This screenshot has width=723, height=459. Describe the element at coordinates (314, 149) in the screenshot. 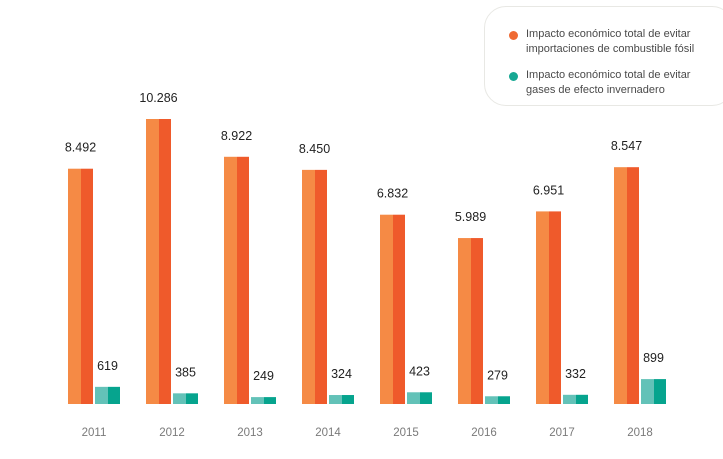

I see `data-label-fossil-fuel: 8.450` at that location.